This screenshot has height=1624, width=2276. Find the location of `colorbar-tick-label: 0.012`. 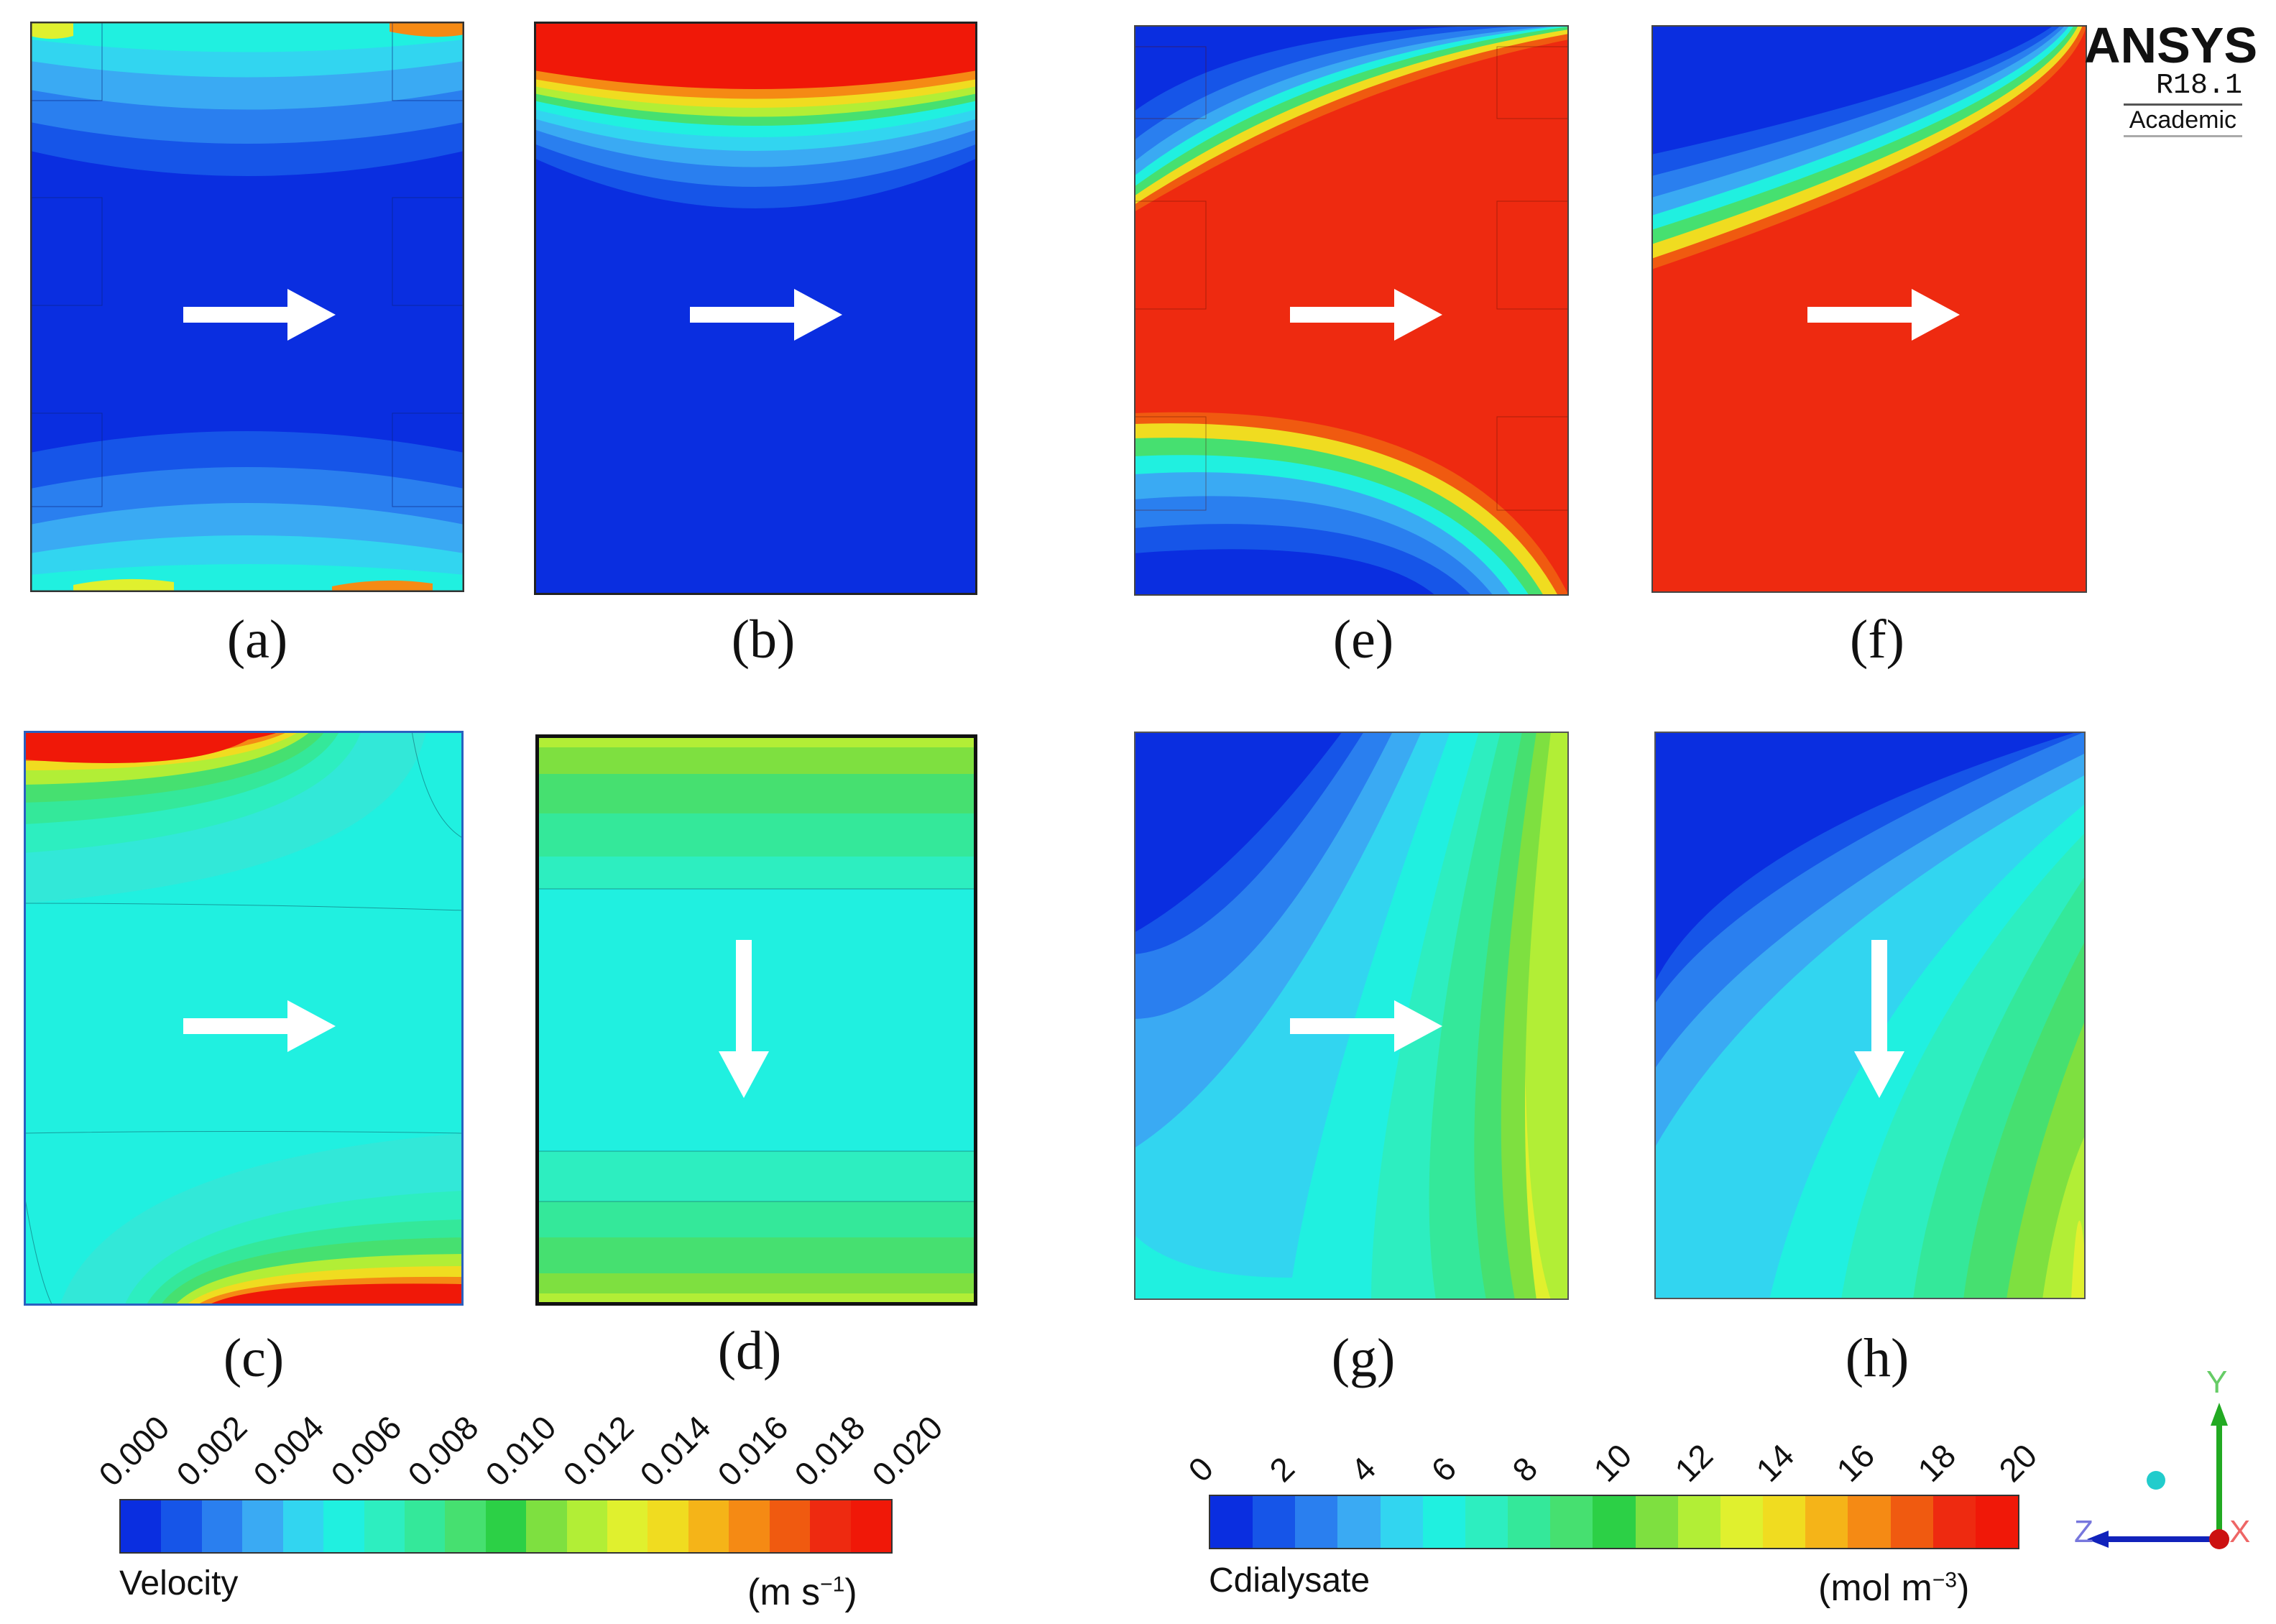

colorbar-tick-label: 0.012 is located at coordinates (598, 1451).